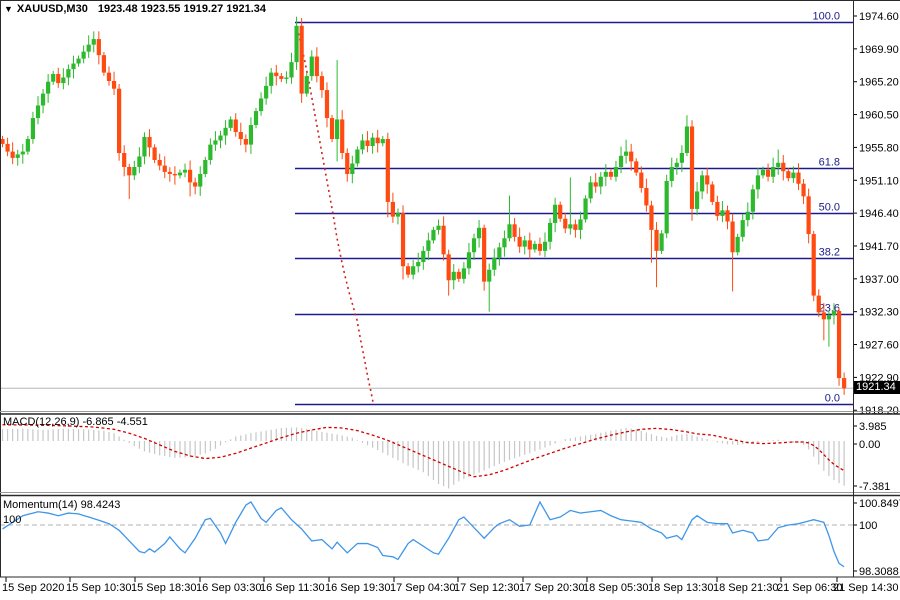 This screenshot has width=900, height=600. What do you see at coordinates (182, 9) in the screenshot?
I see `ohlc-values: 1923.48 1923.55 1919.27 1921.34` at bounding box center [182, 9].